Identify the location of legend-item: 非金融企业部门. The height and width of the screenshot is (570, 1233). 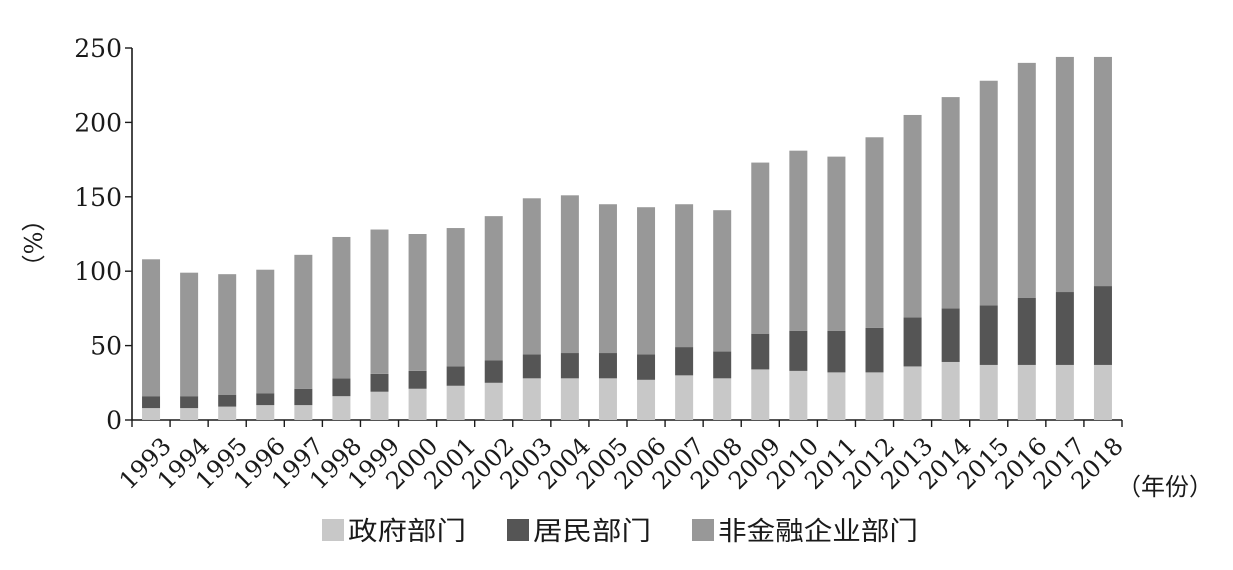
(805, 532).